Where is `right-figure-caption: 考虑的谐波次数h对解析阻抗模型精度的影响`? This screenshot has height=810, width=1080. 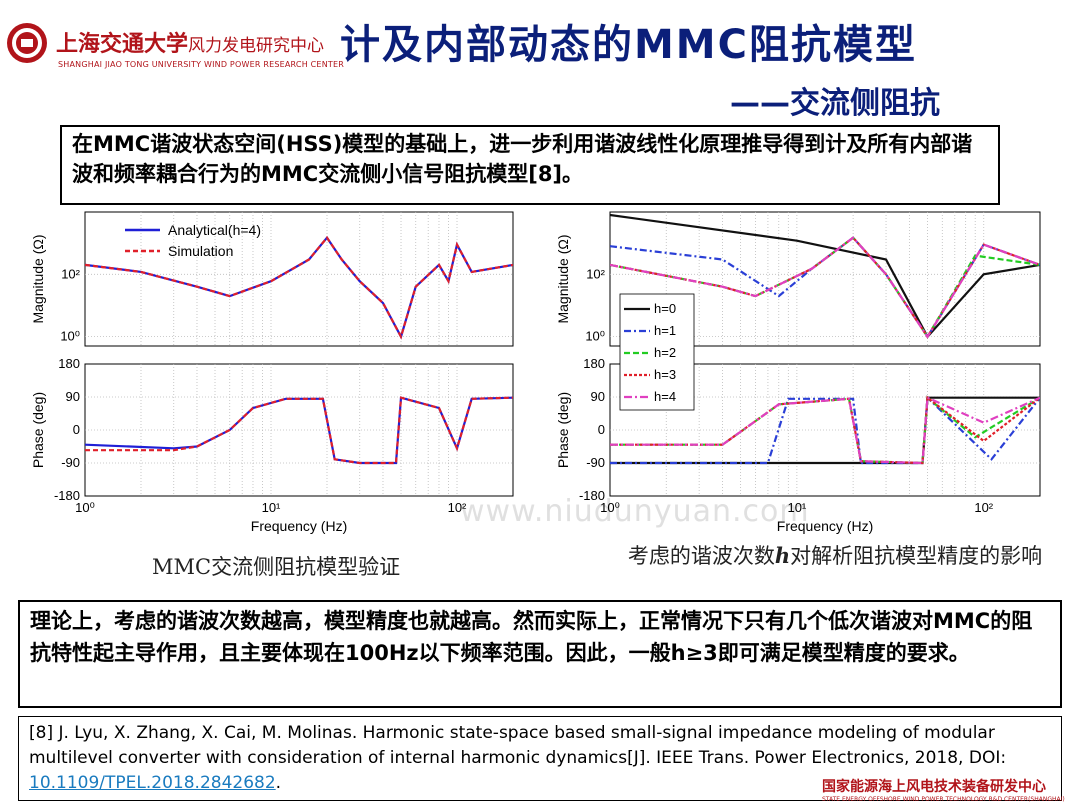
right-figure-caption: 考虑的谐波次数h对解析阻抗模型精度的影响 is located at coordinates (835, 555).